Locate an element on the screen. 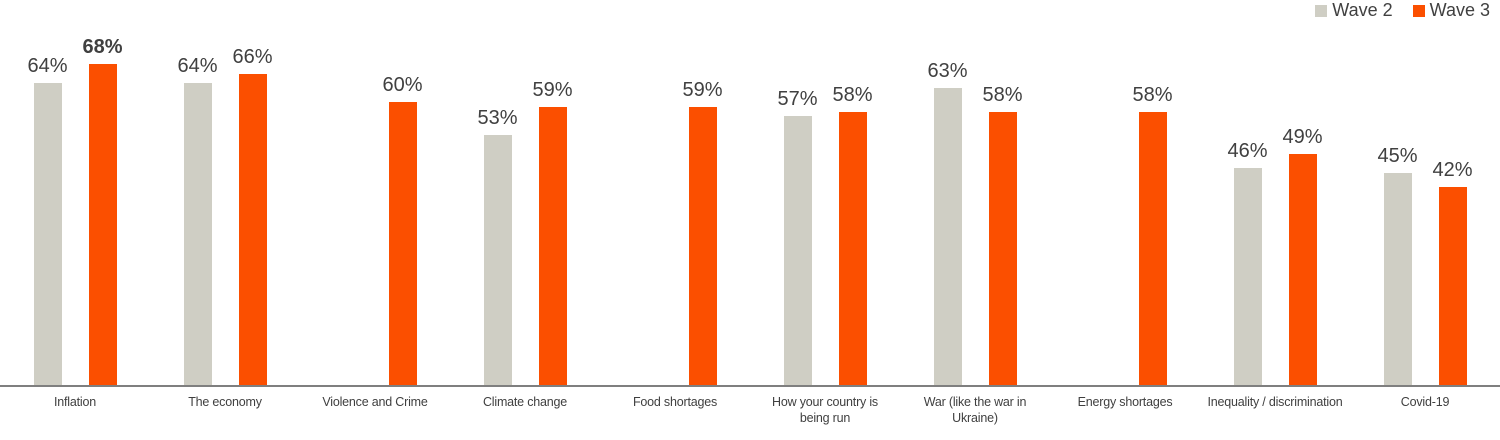 The height and width of the screenshot is (440, 1500). legend-label-wave-3: Wave 3 is located at coordinates (1459, 10).